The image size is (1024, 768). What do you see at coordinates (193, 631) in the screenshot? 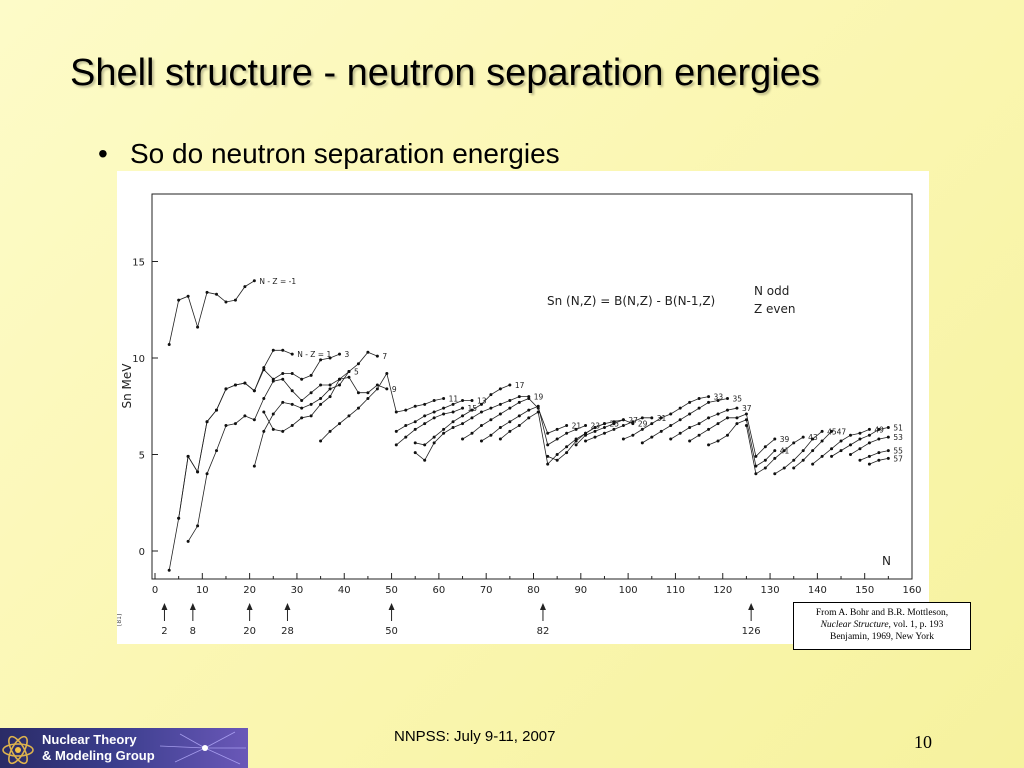
I see `magic-number-label: 8` at bounding box center [193, 631].